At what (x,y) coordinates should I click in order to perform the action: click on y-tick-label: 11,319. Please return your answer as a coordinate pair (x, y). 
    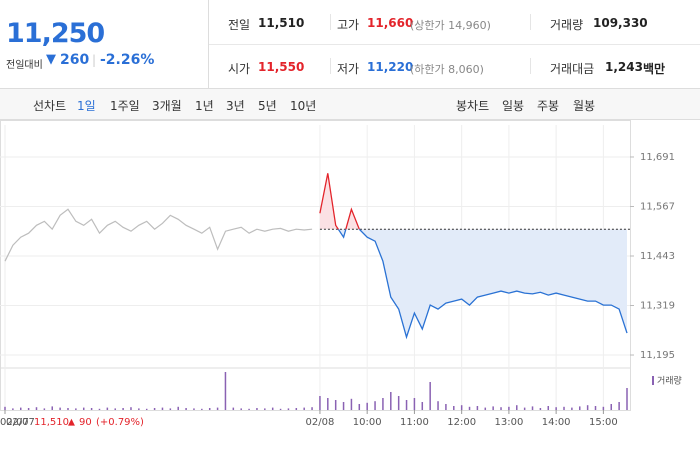
    Looking at the image, I should click on (657, 306).